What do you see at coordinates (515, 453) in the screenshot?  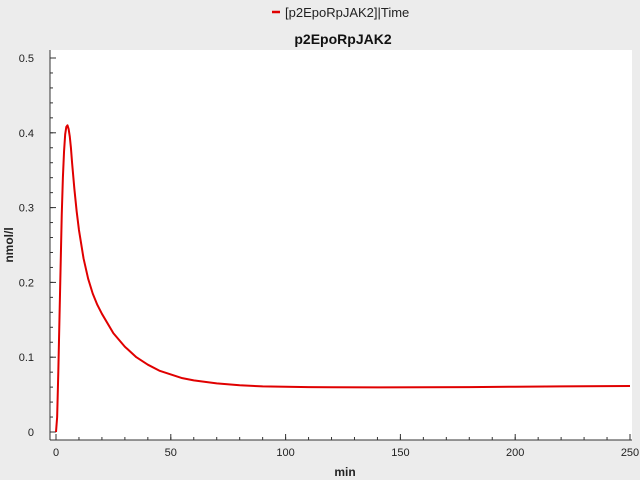 I see `x-tick-label: 200` at bounding box center [515, 453].